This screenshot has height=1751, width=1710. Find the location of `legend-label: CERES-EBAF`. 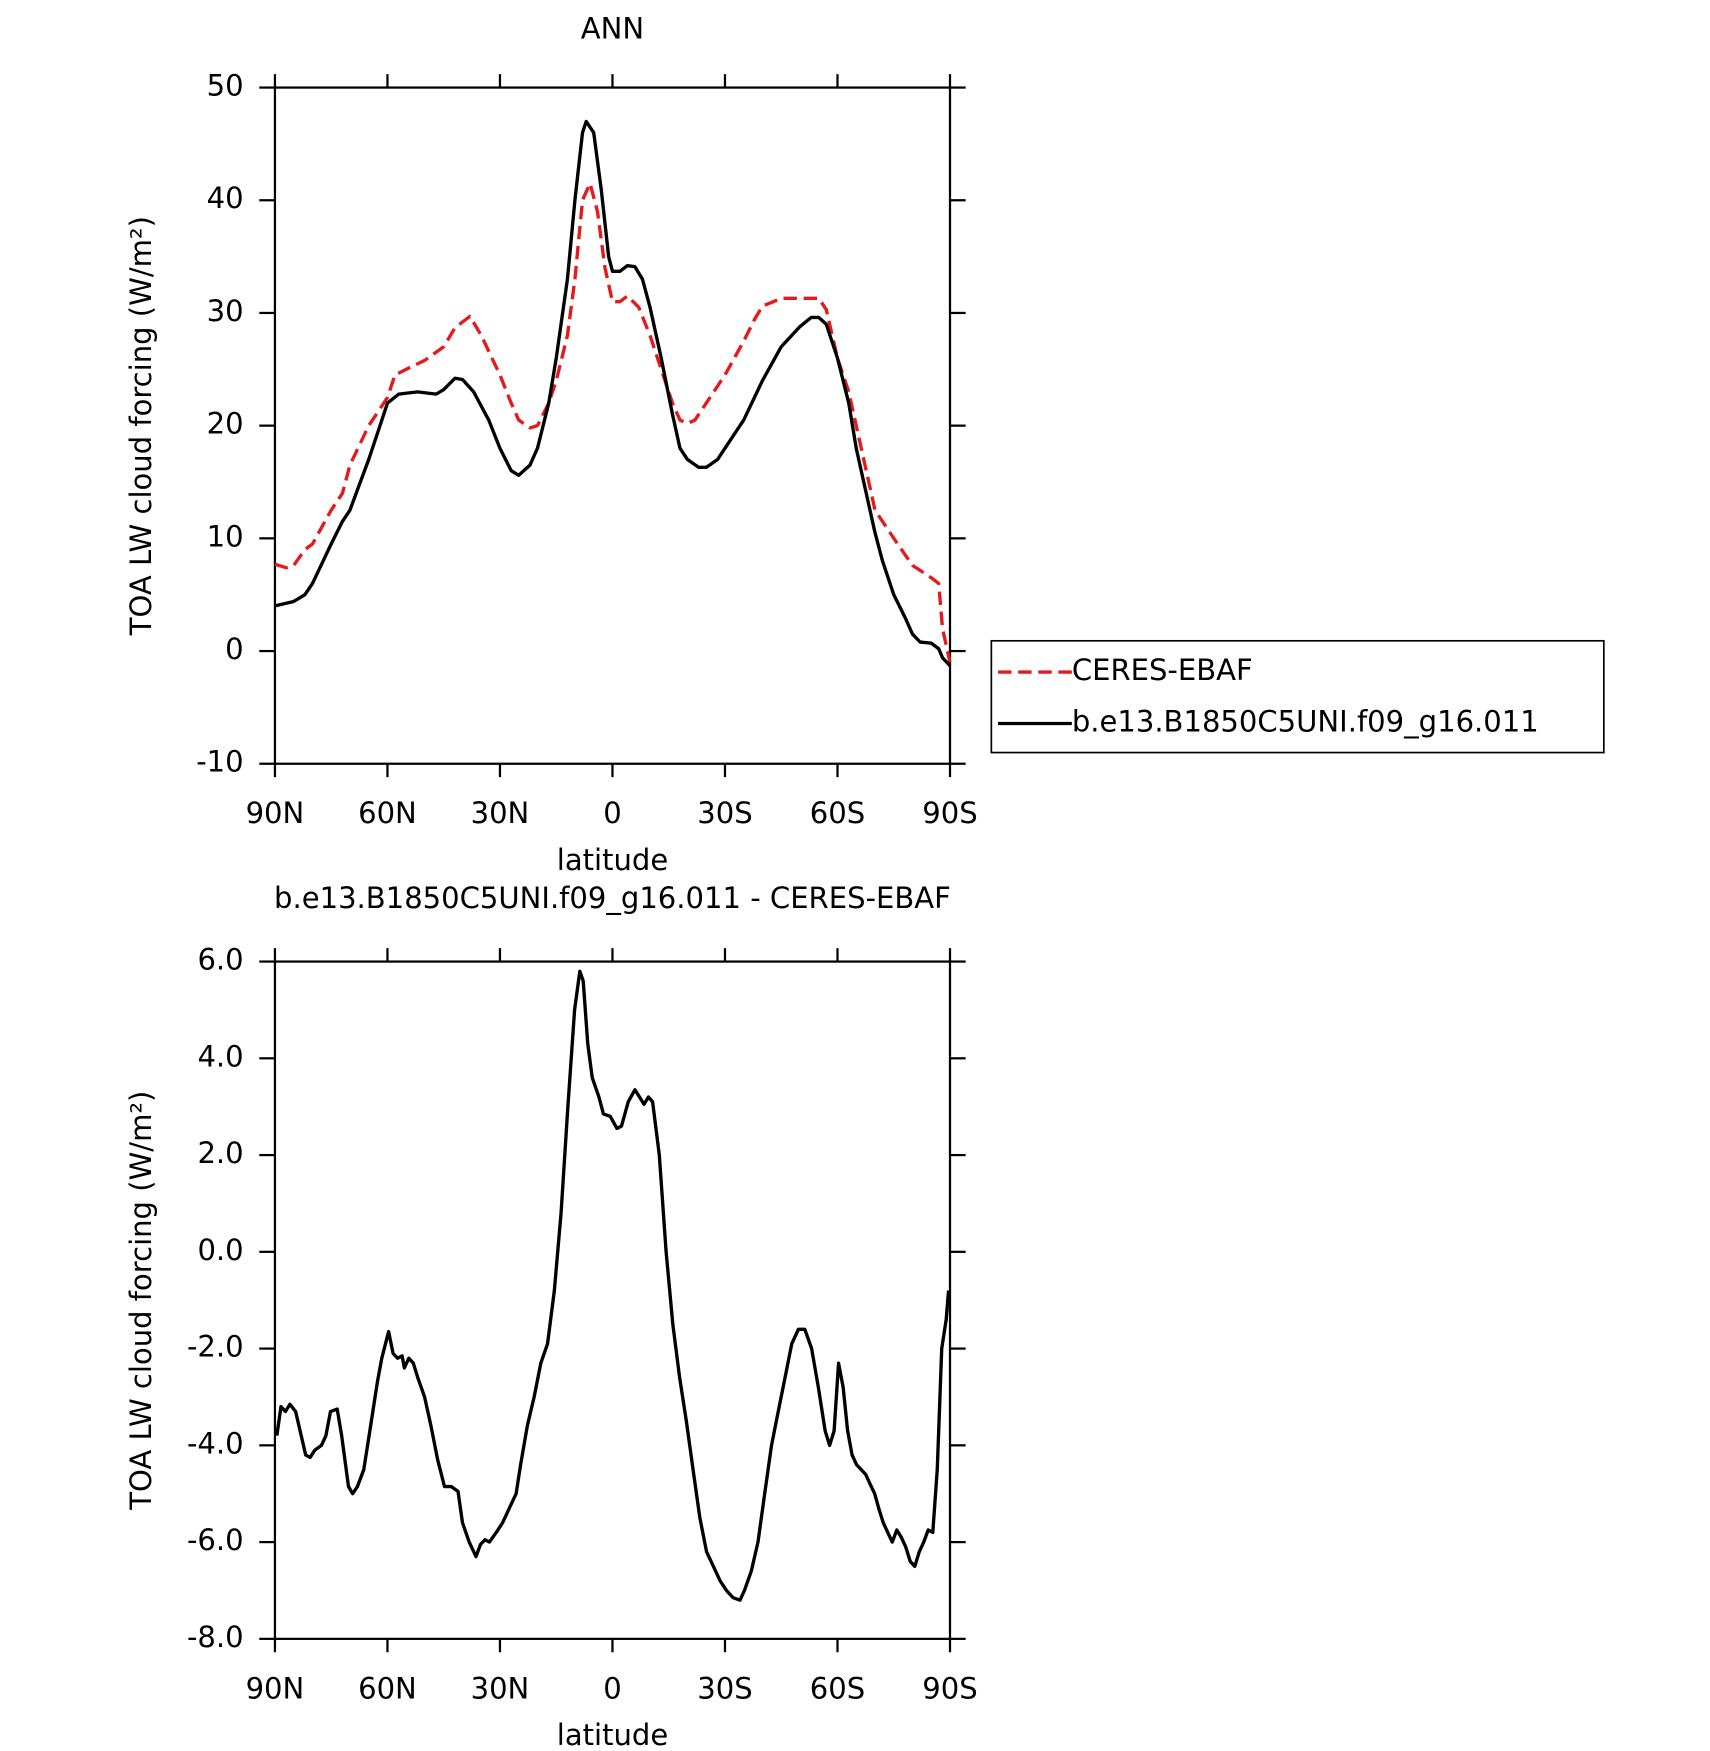

legend-label: CERES-EBAF is located at coordinates (1162, 670).